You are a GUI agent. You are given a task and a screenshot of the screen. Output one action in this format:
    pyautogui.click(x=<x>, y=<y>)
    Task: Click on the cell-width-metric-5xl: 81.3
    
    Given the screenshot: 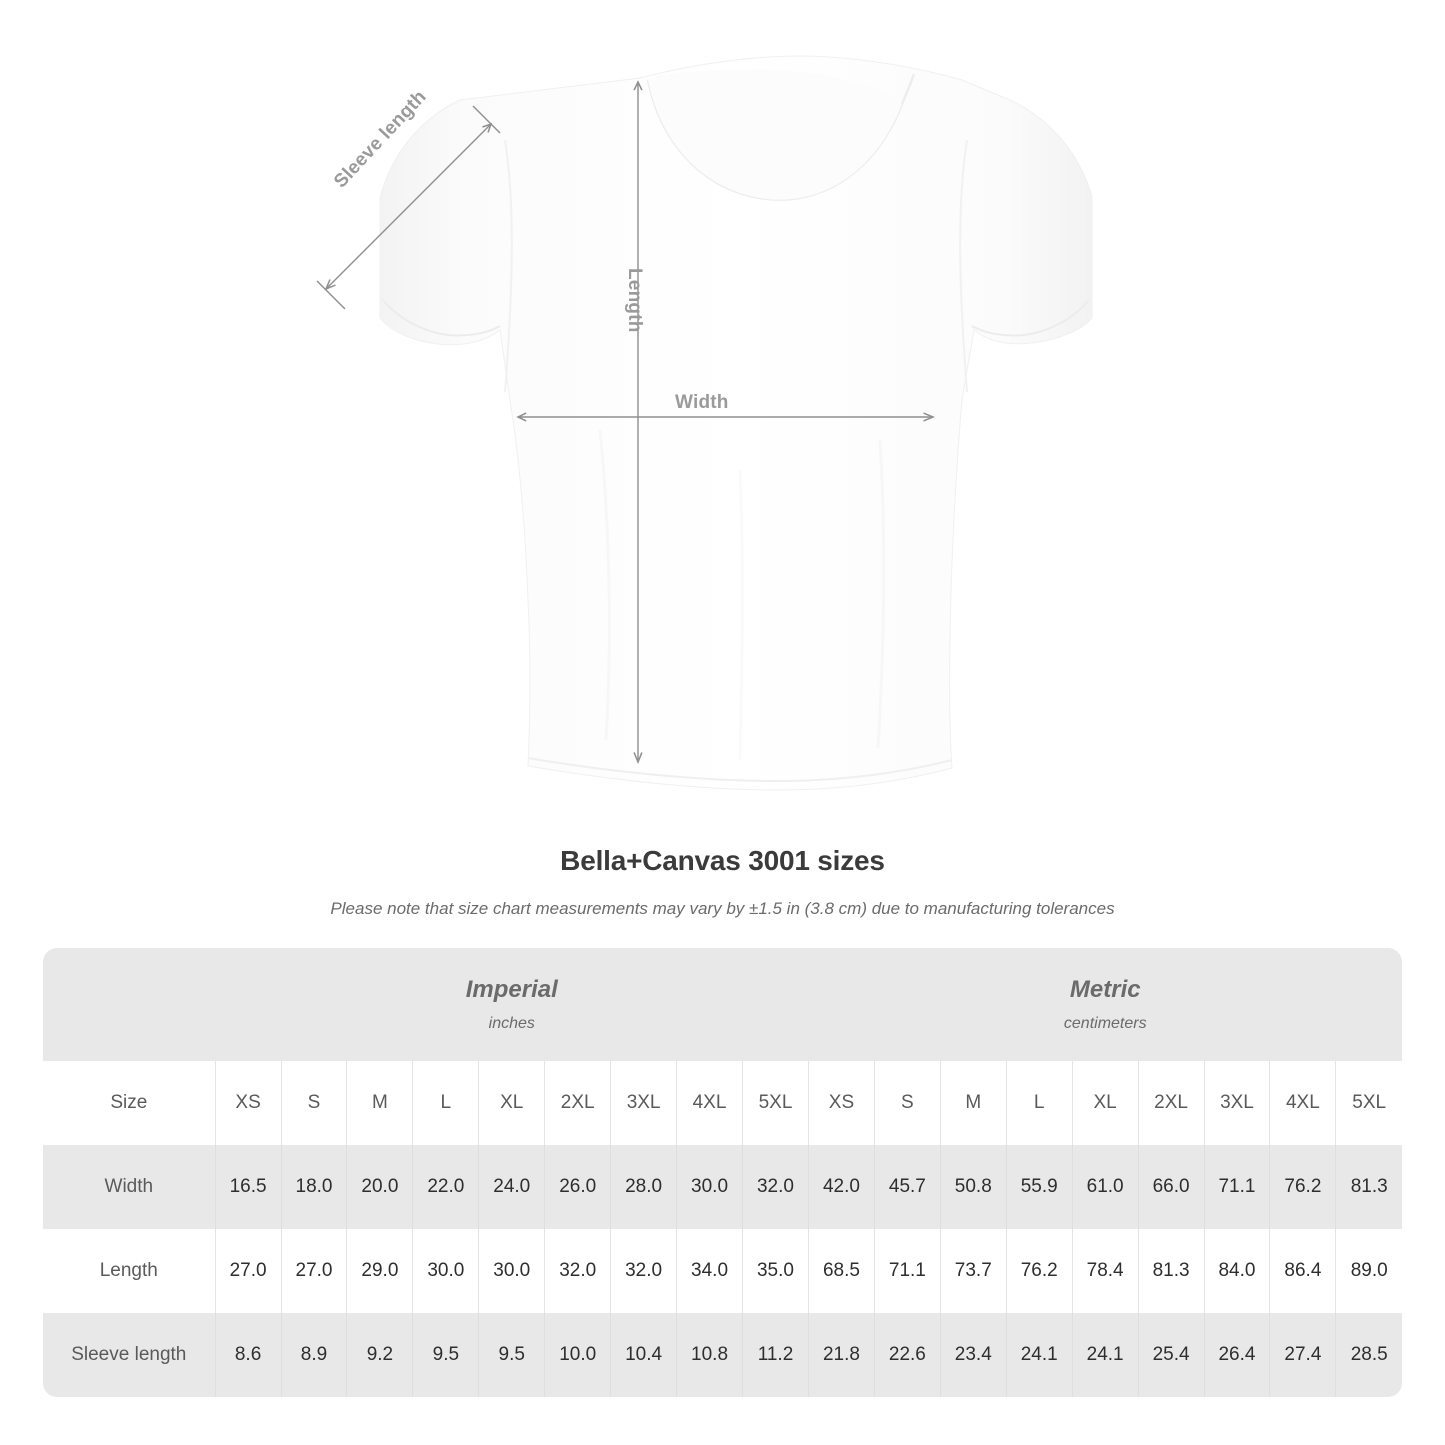 What is the action you would take?
    pyautogui.click(x=1368, y=1187)
    